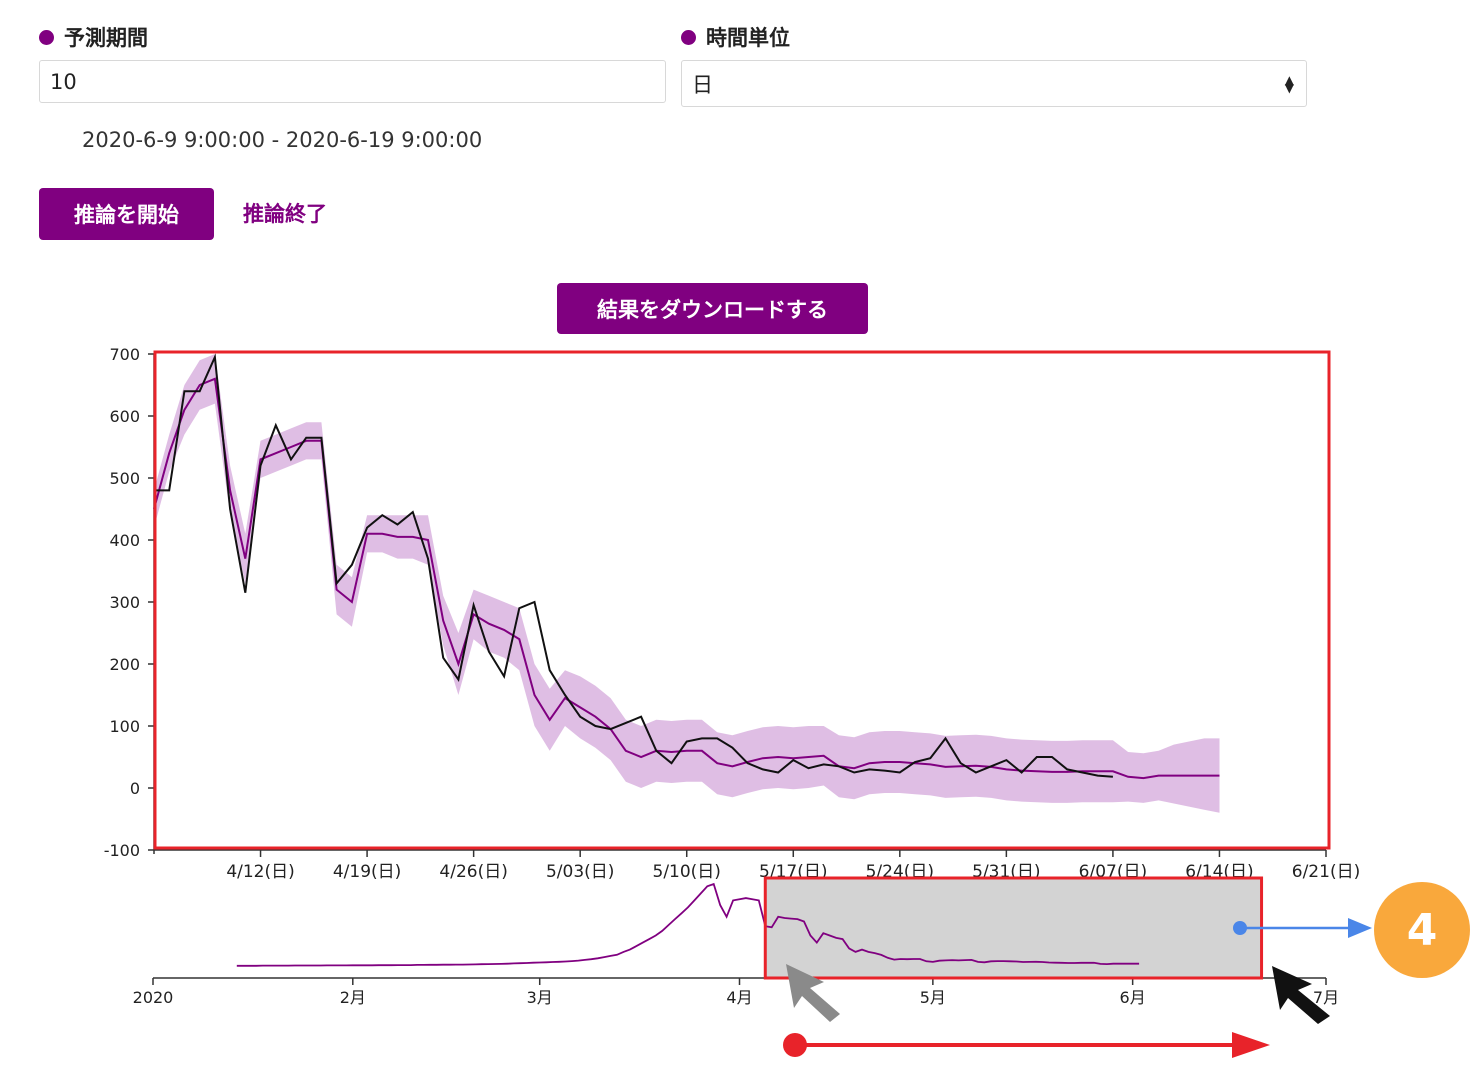 This screenshot has width=1477, height=1077. Describe the element at coordinates (122, 850) in the screenshot. I see `y-tick-label: -100` at that location.